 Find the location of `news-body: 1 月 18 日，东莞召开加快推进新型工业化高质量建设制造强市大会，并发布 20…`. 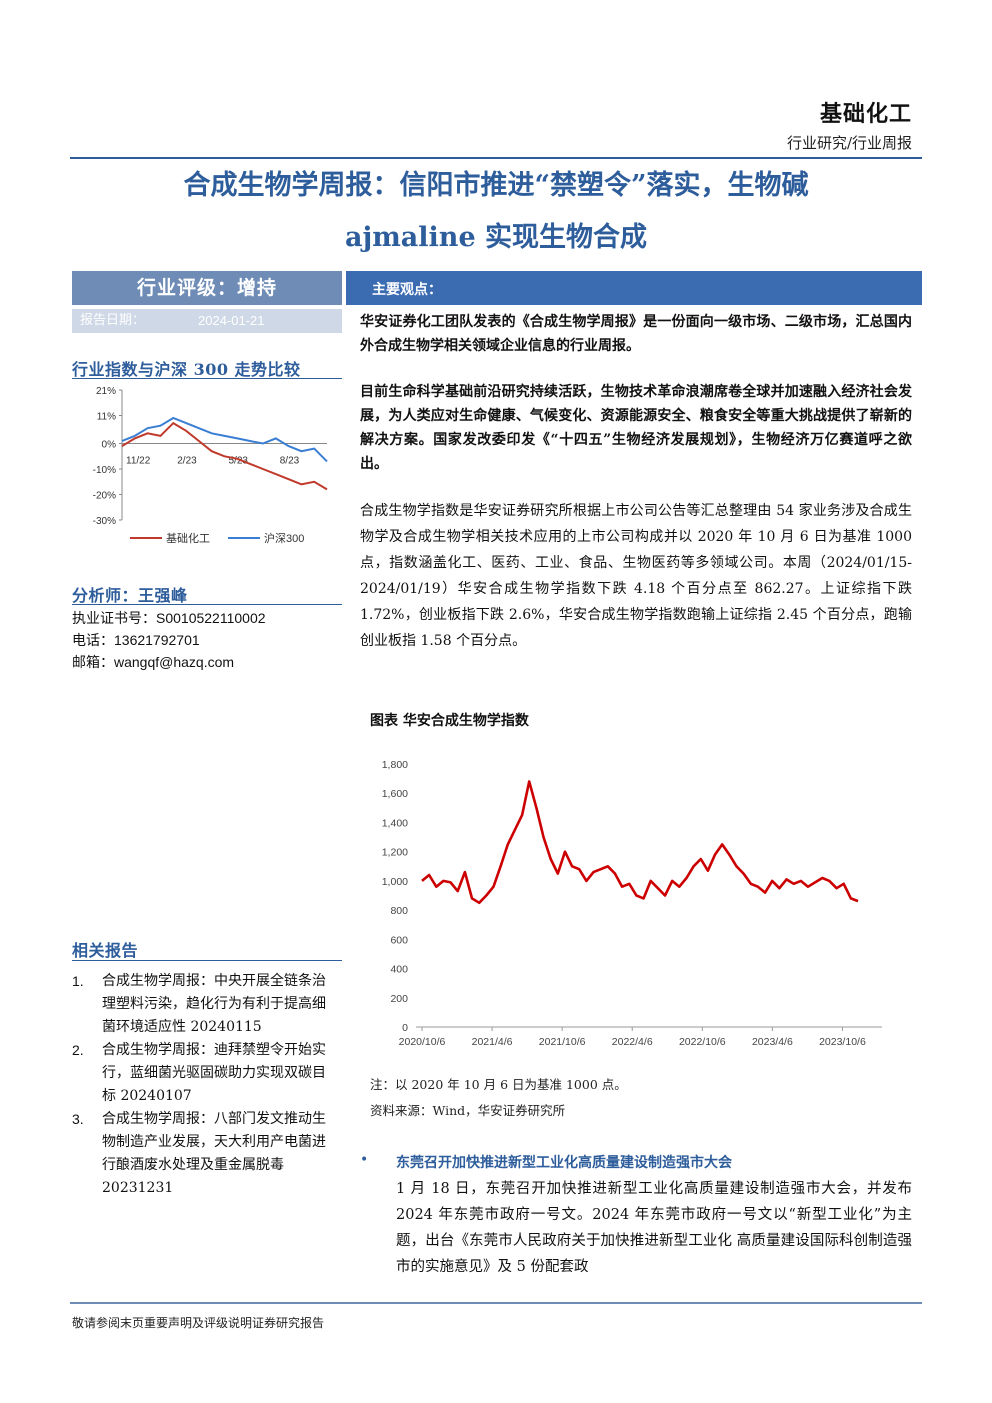

news-body: 1 月 18 日，东莞召开加快推进新型工业化高质量建设制造强市大会，并发布 20… is located at coordinates (654, 1228).